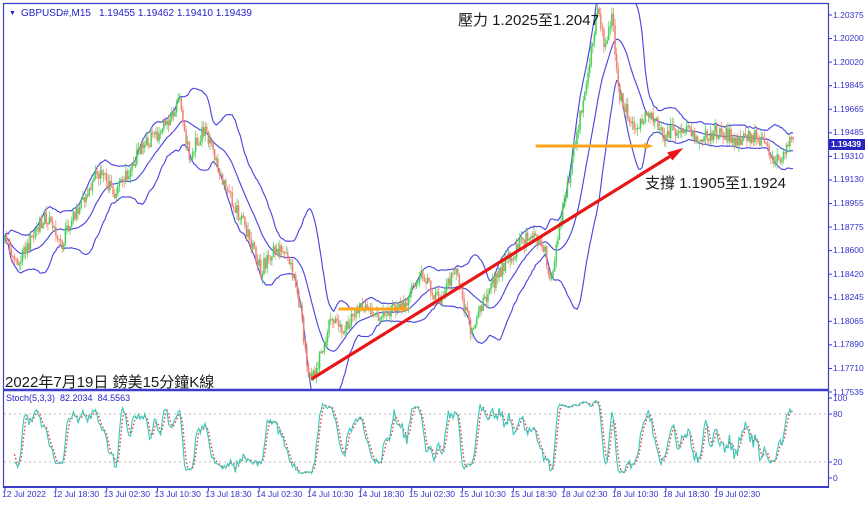 This screenshot has width=865, height=505. I want to click on symbol-period-label: GBPUSD#,M15, so click(55, 13).